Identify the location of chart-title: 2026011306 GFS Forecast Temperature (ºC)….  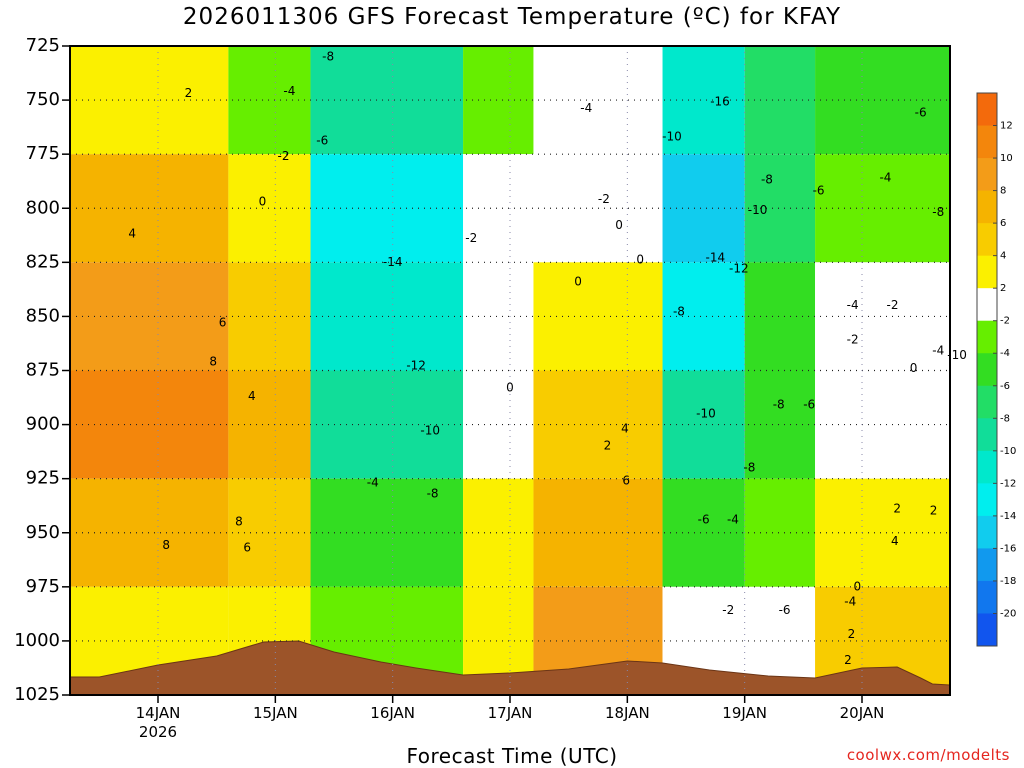
(512, 17).